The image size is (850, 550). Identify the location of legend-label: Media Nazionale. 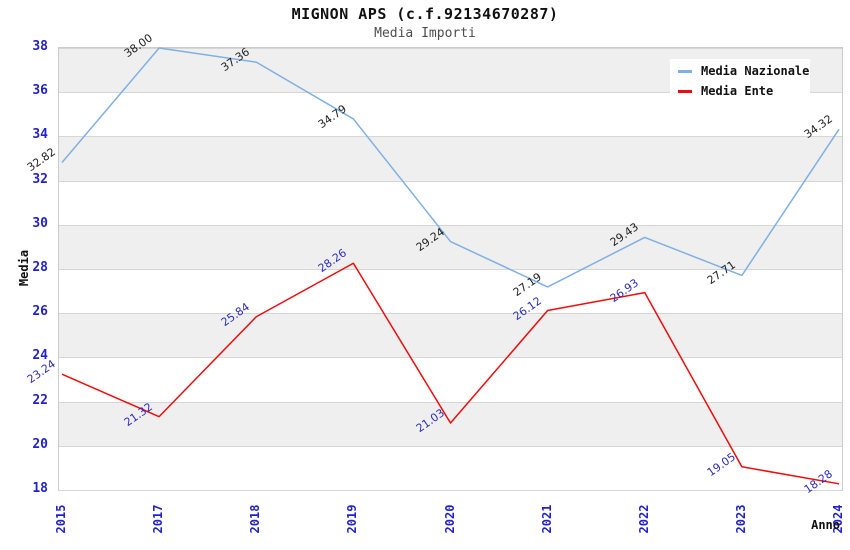
(755, 71).